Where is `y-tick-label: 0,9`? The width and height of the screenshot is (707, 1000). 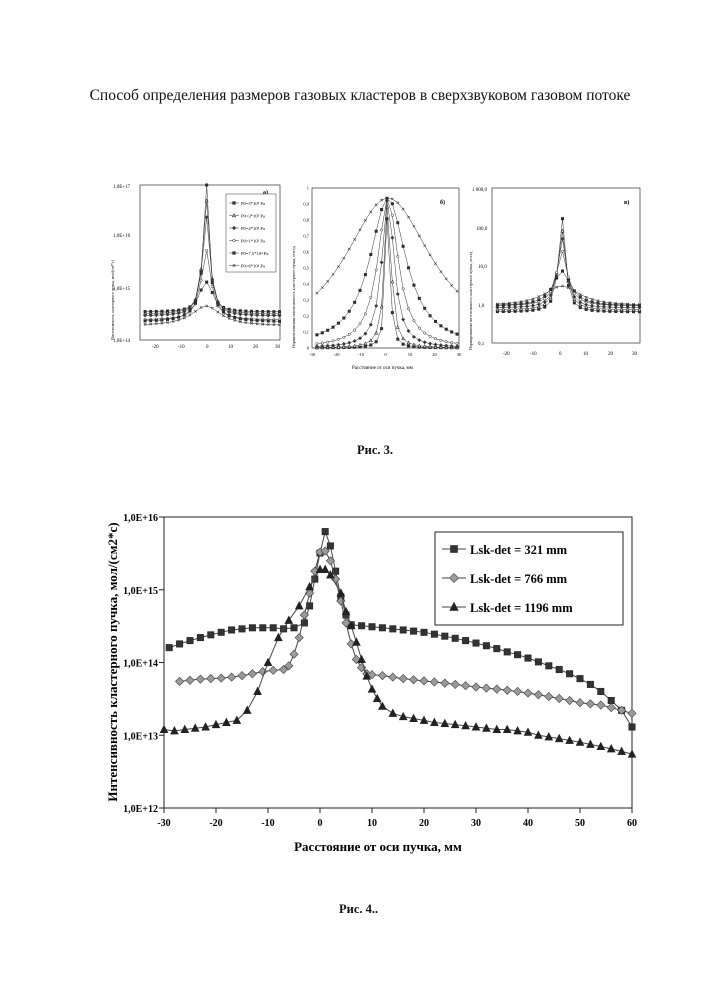
y-tick-label: 0,9 is located at coordinates (306, 205).